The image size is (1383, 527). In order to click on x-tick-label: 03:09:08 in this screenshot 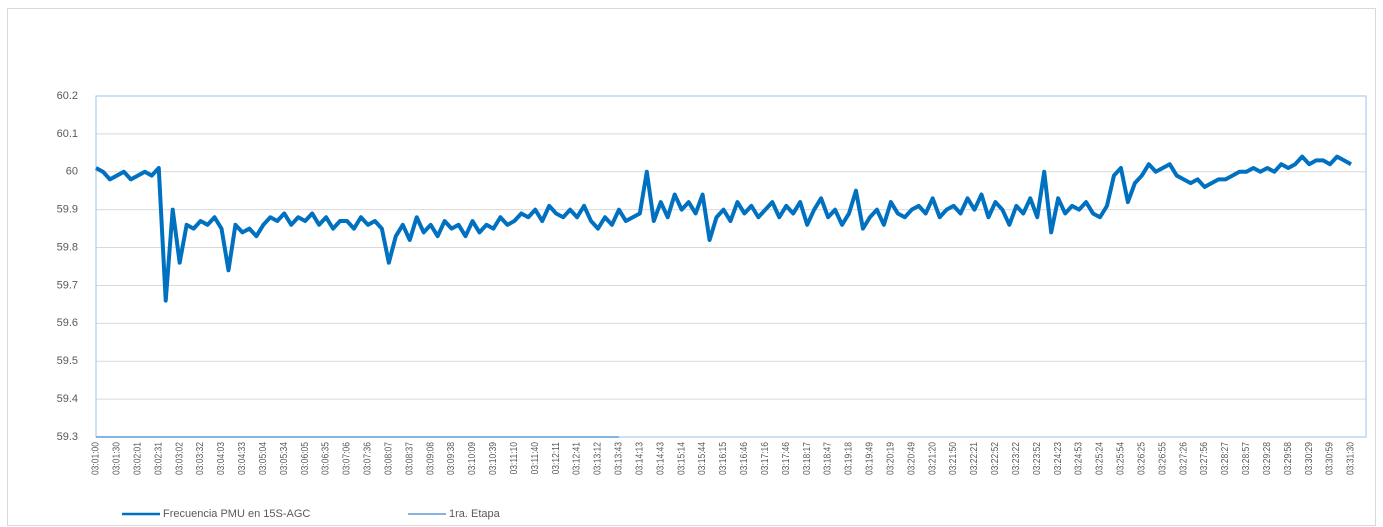, I will do `click(430, 458)`.